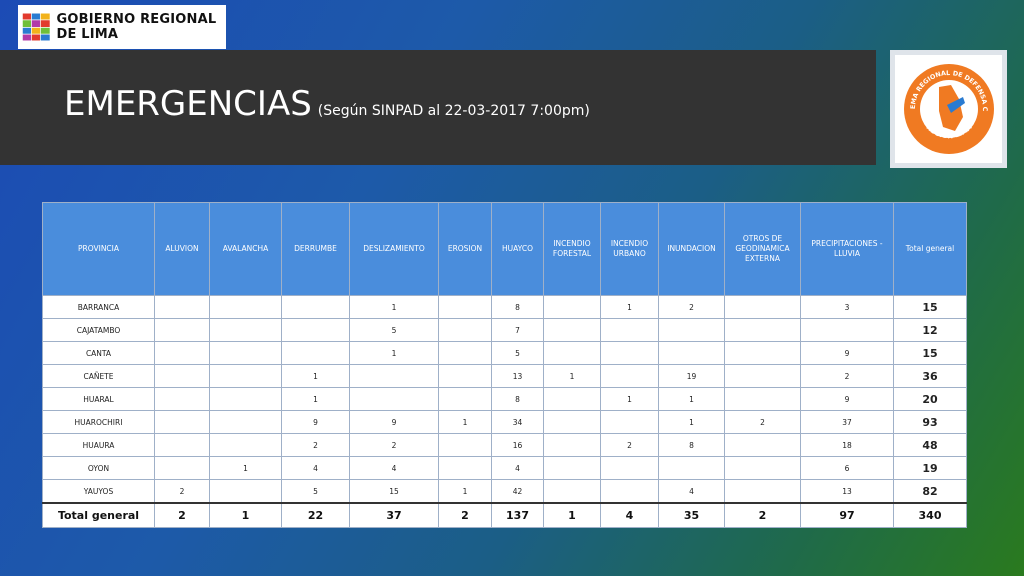 The height and width of the screenshot is (576, 1024). Describe the element at coordinates (504, 515) in the screenshot. I see `table-total-row: Total general 2 1 22 37 2 137 1 4 35 2 97 340` at that location.